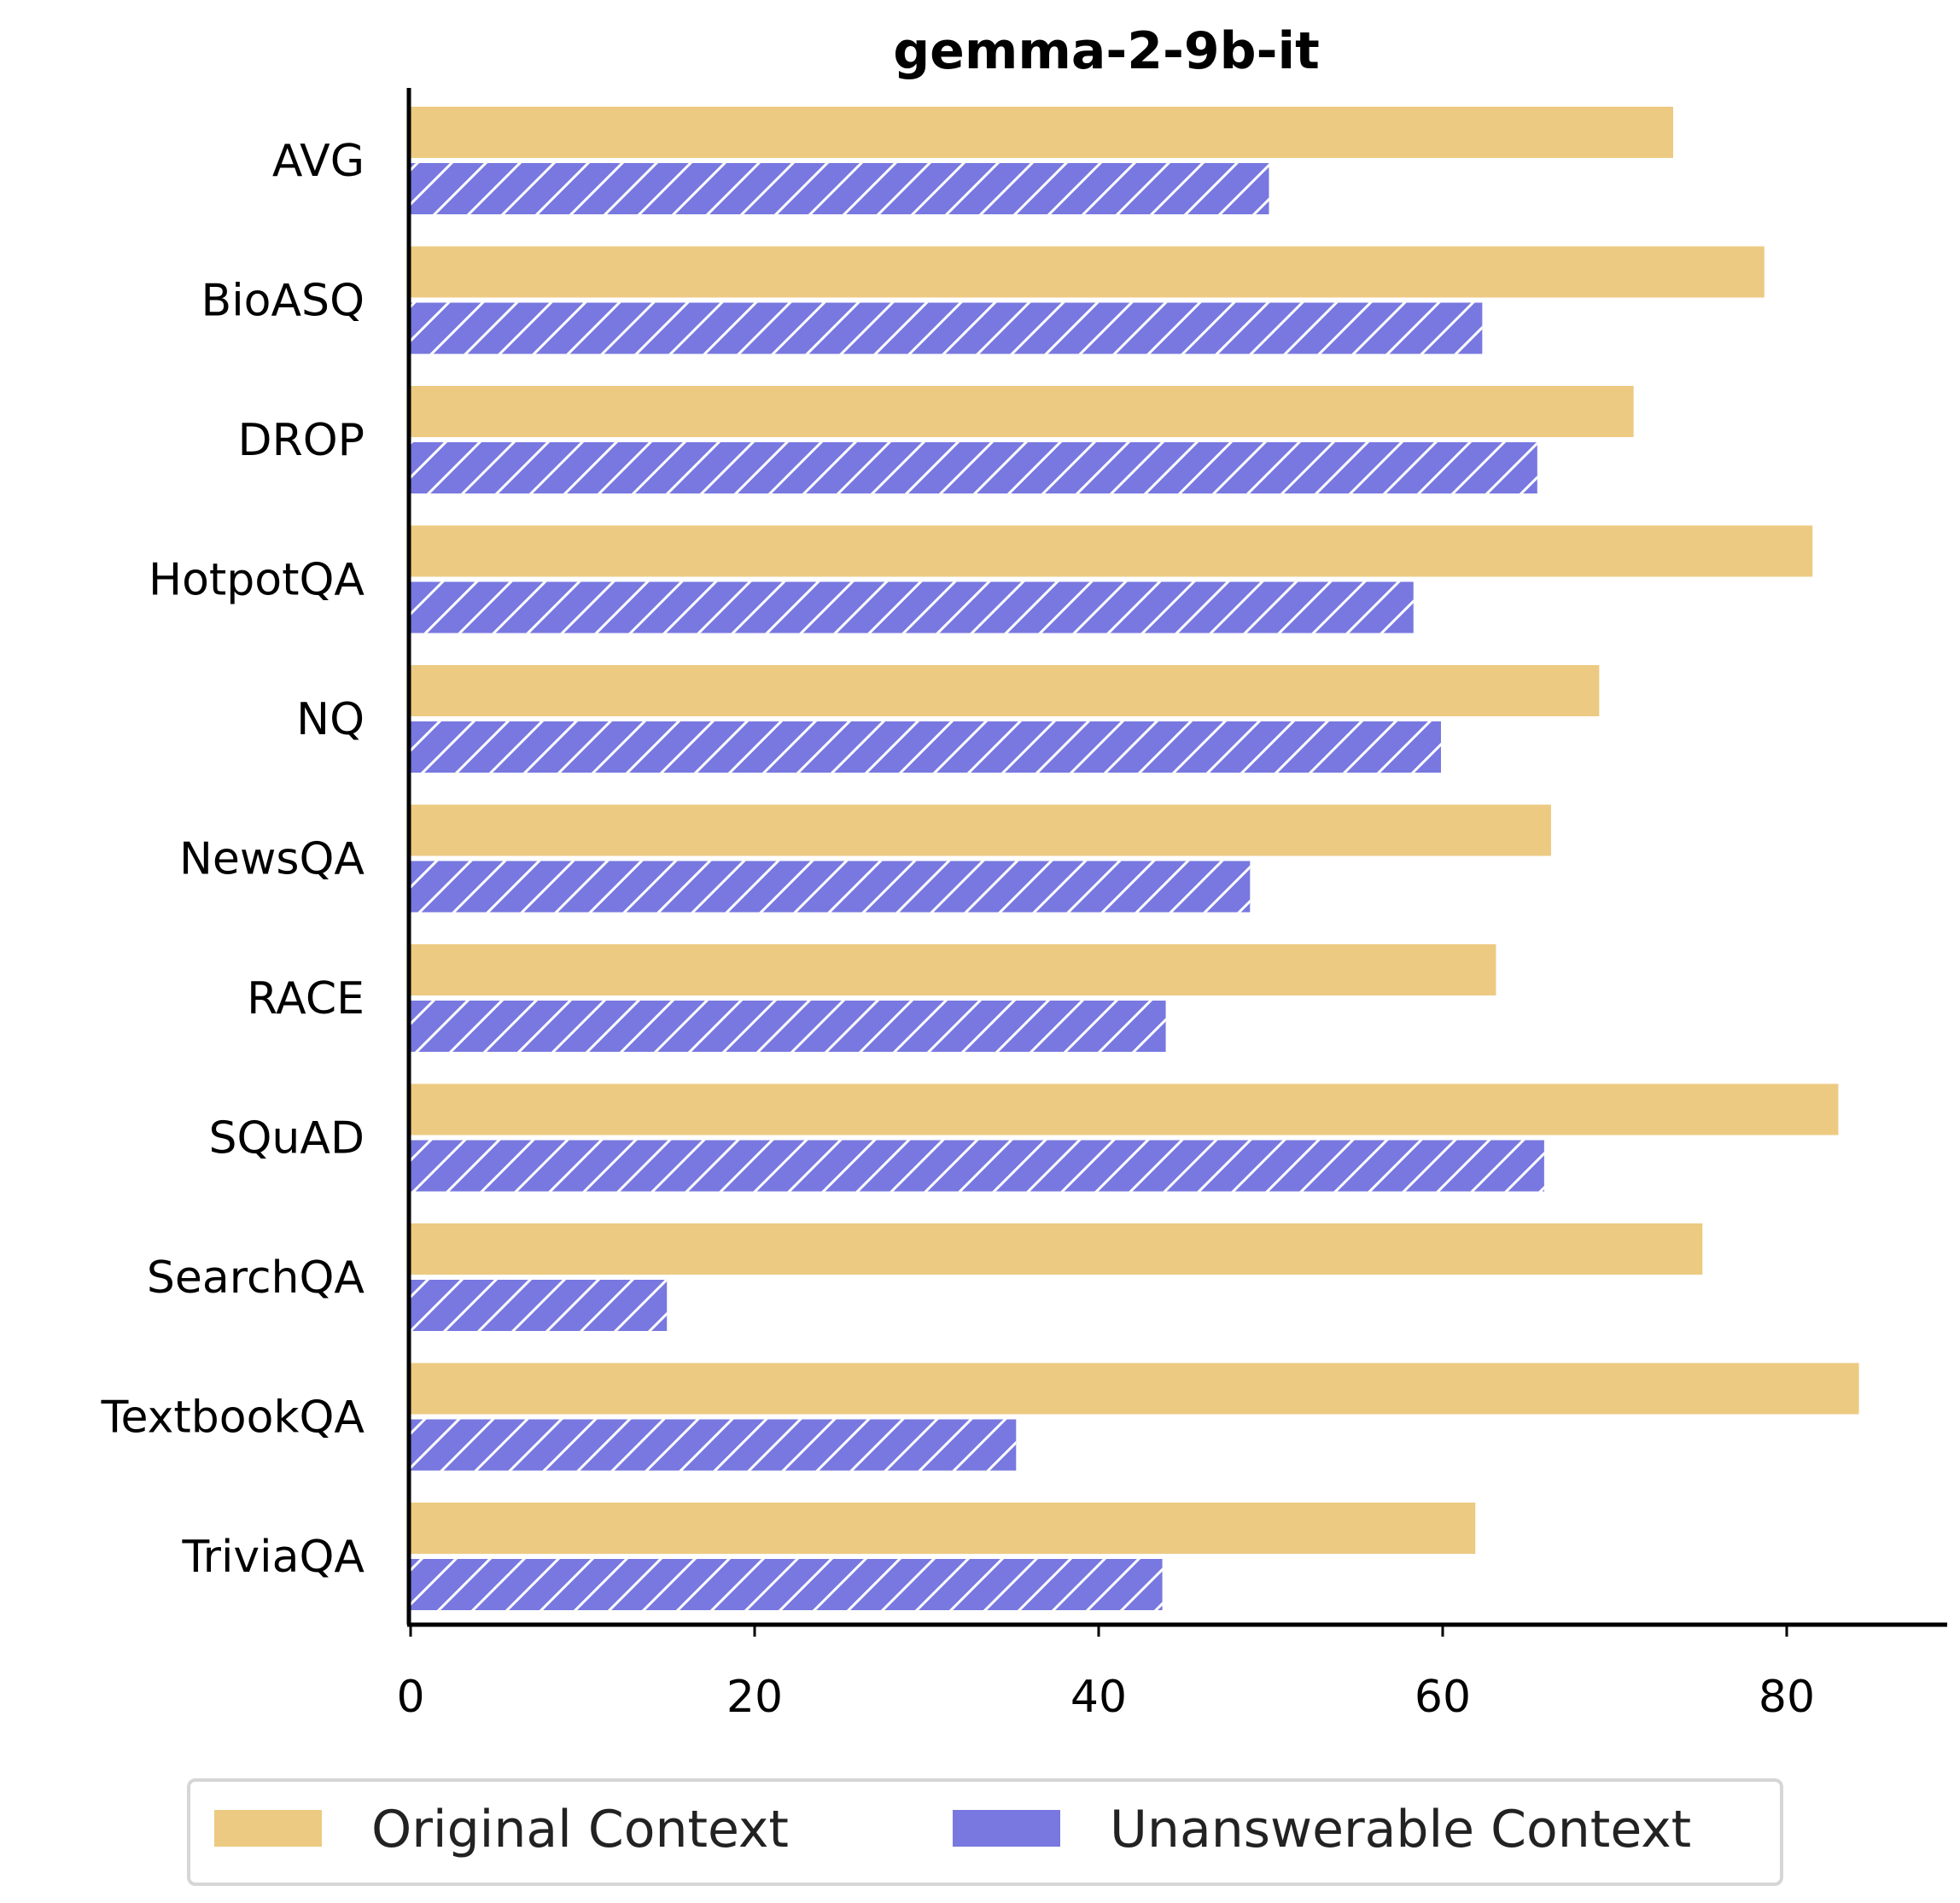 The image size is (1960, 1903). I want to click on category-label: NQ, so click(331, 719).